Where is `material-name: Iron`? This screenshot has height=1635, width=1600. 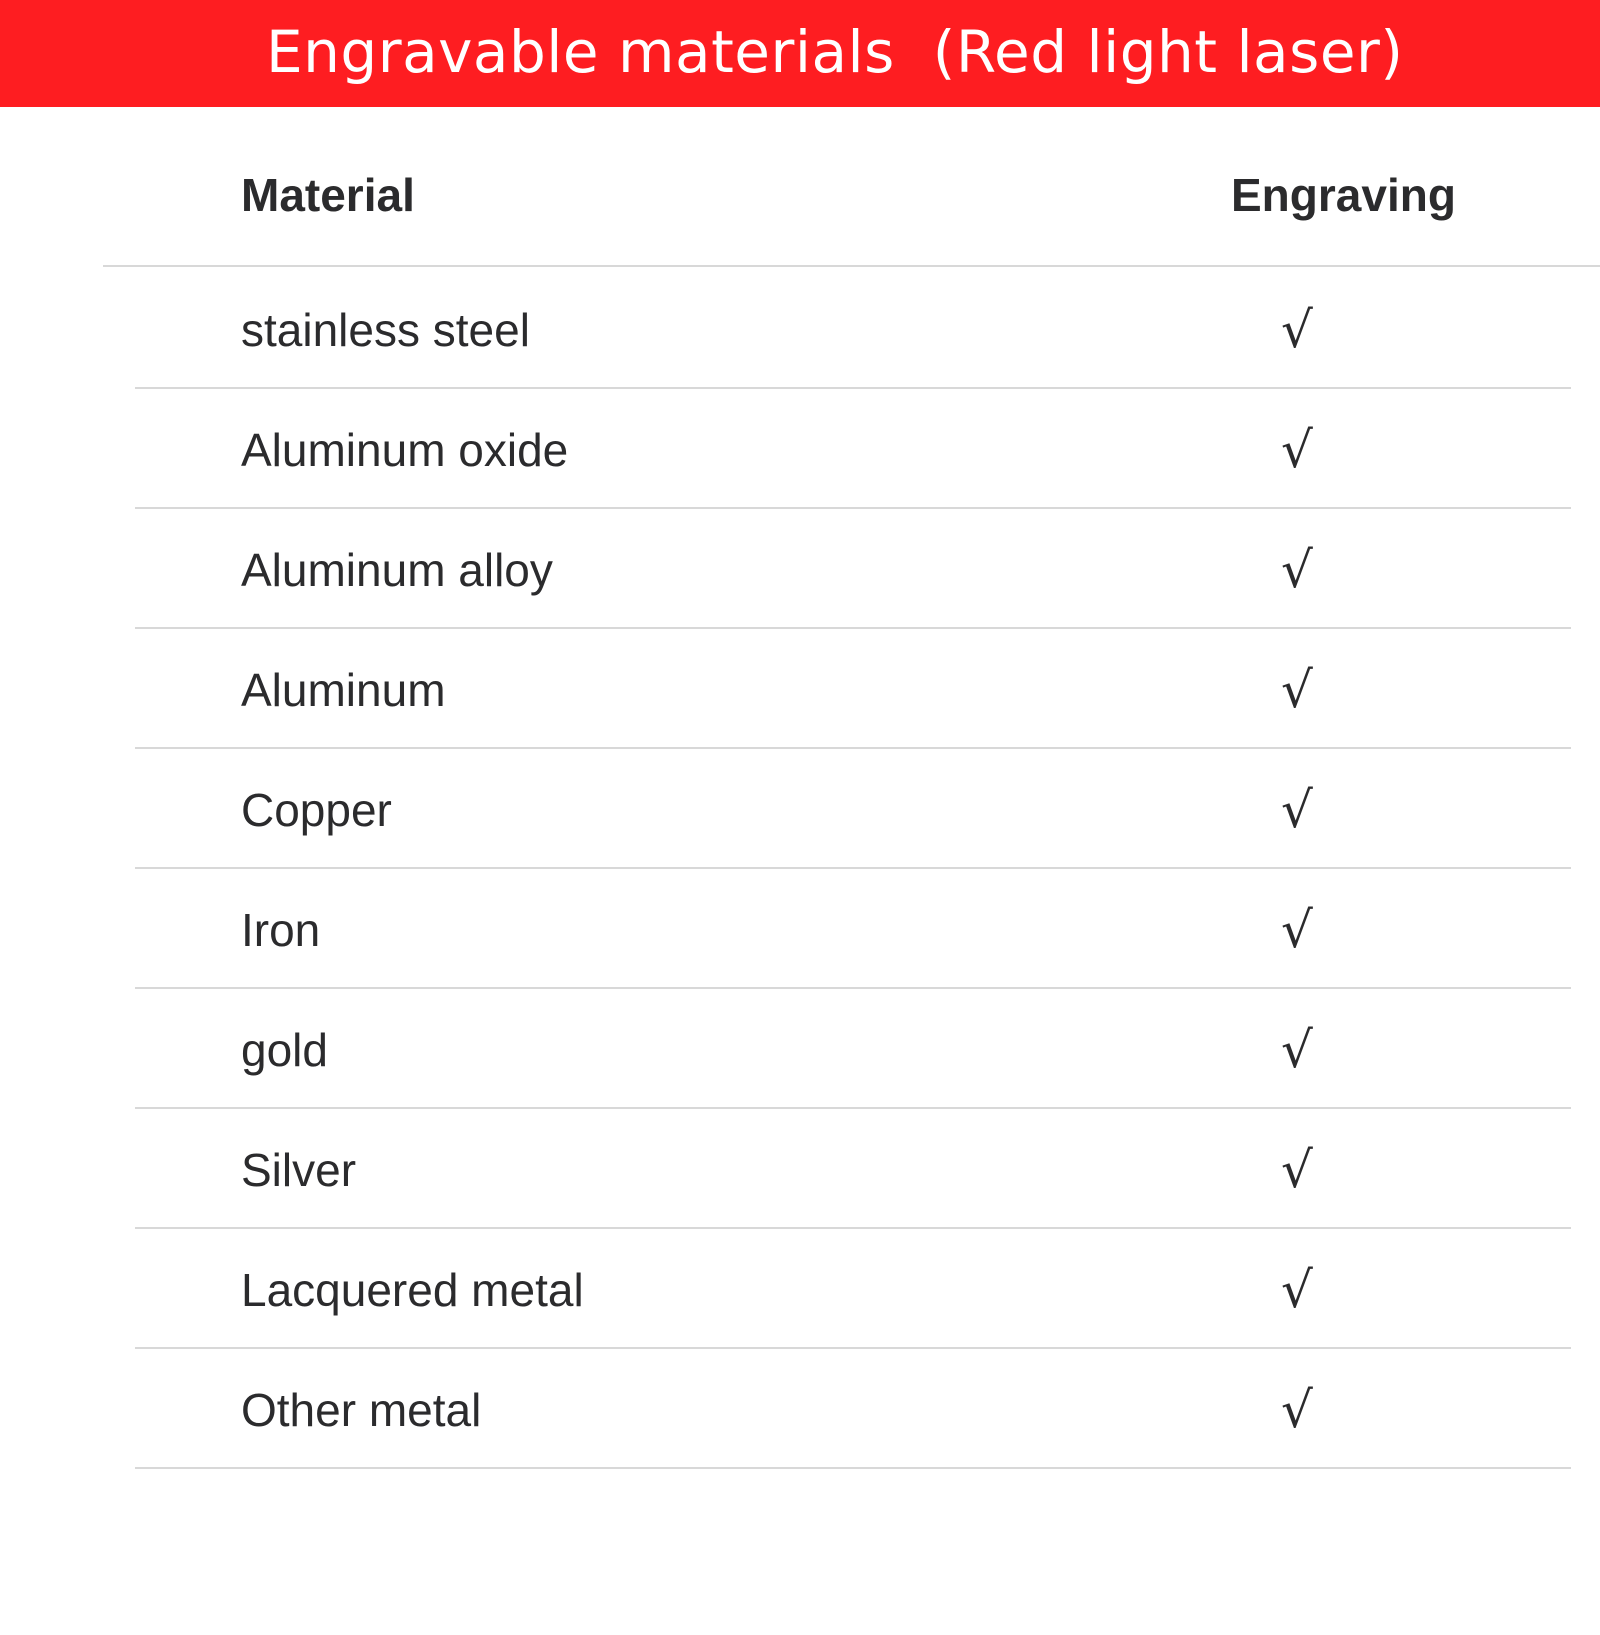 material-name: Iron is located at coordinates (281, 930).